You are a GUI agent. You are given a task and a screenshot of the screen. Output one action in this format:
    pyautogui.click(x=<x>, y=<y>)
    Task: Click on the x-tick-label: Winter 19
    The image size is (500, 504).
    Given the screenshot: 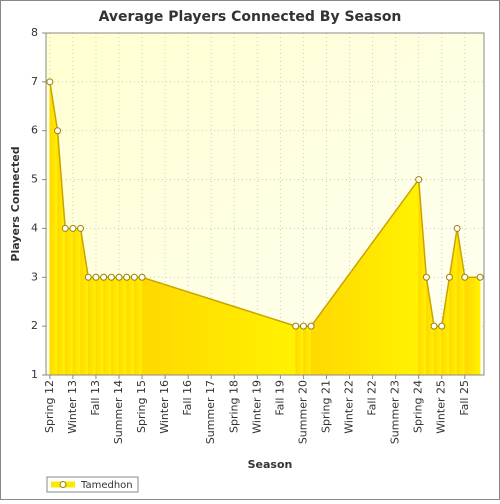 What is the action you would take?
    pyautogui.click(x=256, y=407)
    